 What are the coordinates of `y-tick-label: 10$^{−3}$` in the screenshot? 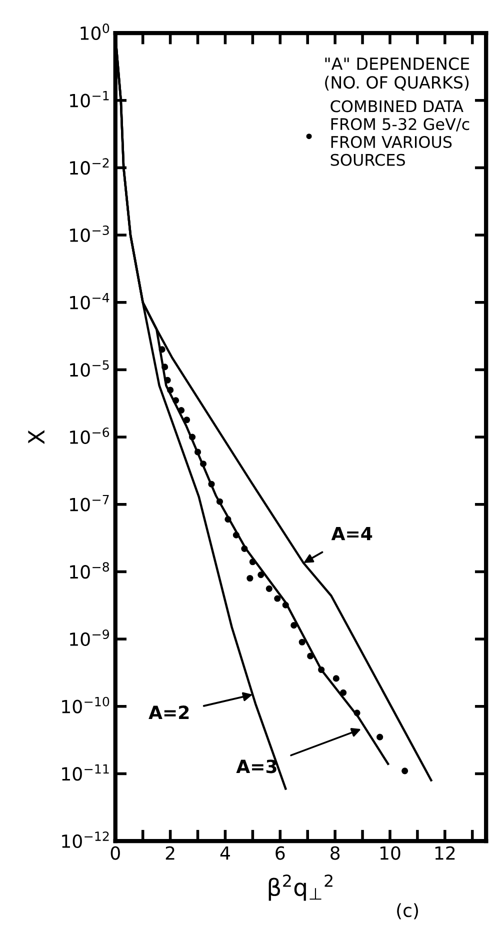 It's located at (89, 234).